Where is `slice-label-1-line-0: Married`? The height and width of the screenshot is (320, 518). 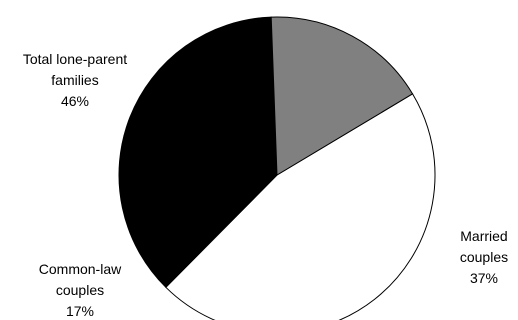
slice-label-1-line-0: Married is located at coordinates (483, 236).